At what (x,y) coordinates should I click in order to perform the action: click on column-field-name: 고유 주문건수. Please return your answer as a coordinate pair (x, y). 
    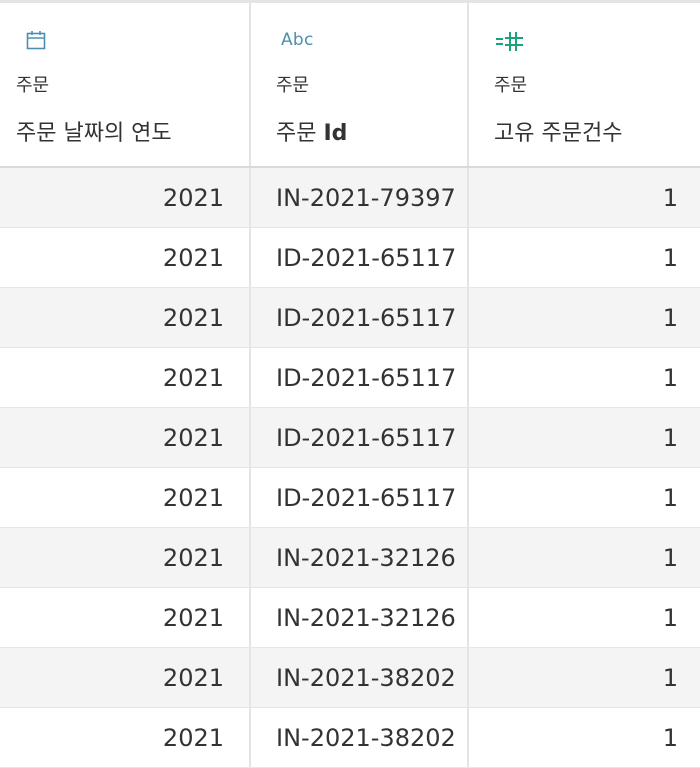
    Looking at the image, I should click on (558, 133).